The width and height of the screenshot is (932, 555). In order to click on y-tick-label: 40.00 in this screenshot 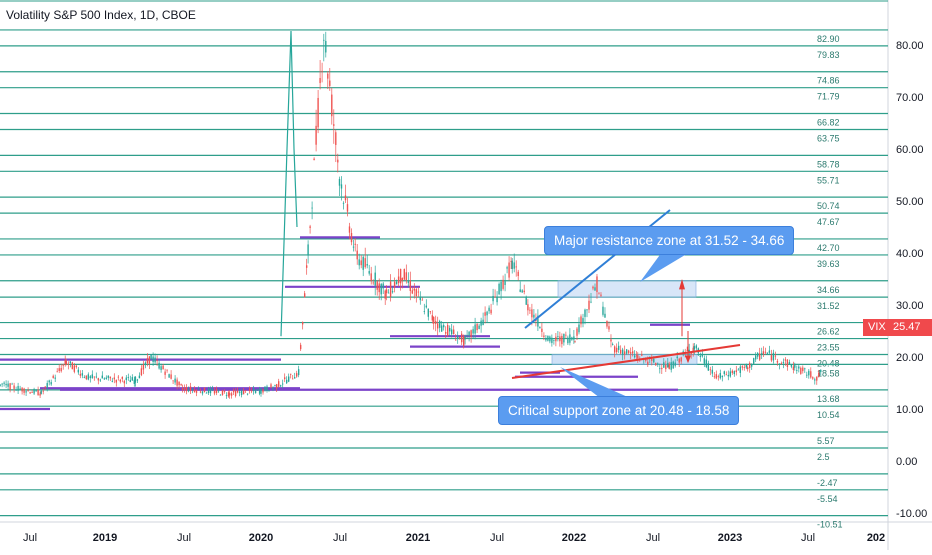, I will do `click(910, 254)`.